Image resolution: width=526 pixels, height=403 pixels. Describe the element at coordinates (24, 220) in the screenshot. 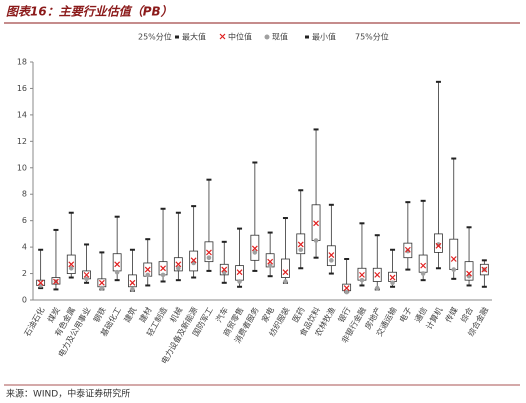

I see `y-tick-label: 6` at that location.